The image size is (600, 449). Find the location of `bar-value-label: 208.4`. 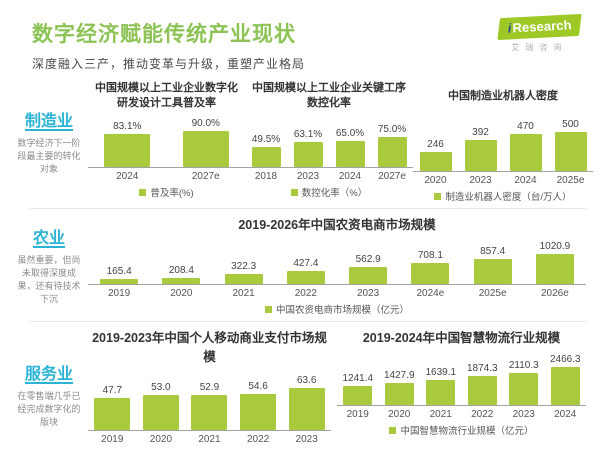

bar-value-label: 208.4 is located at coordinates (181, 270).